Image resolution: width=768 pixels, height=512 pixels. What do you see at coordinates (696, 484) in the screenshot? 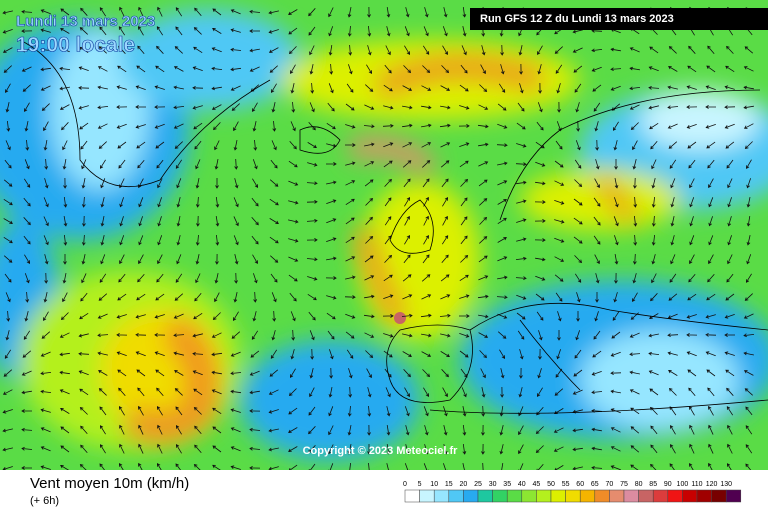
I see `legend-label: 110` at bounding box center [696, 484].